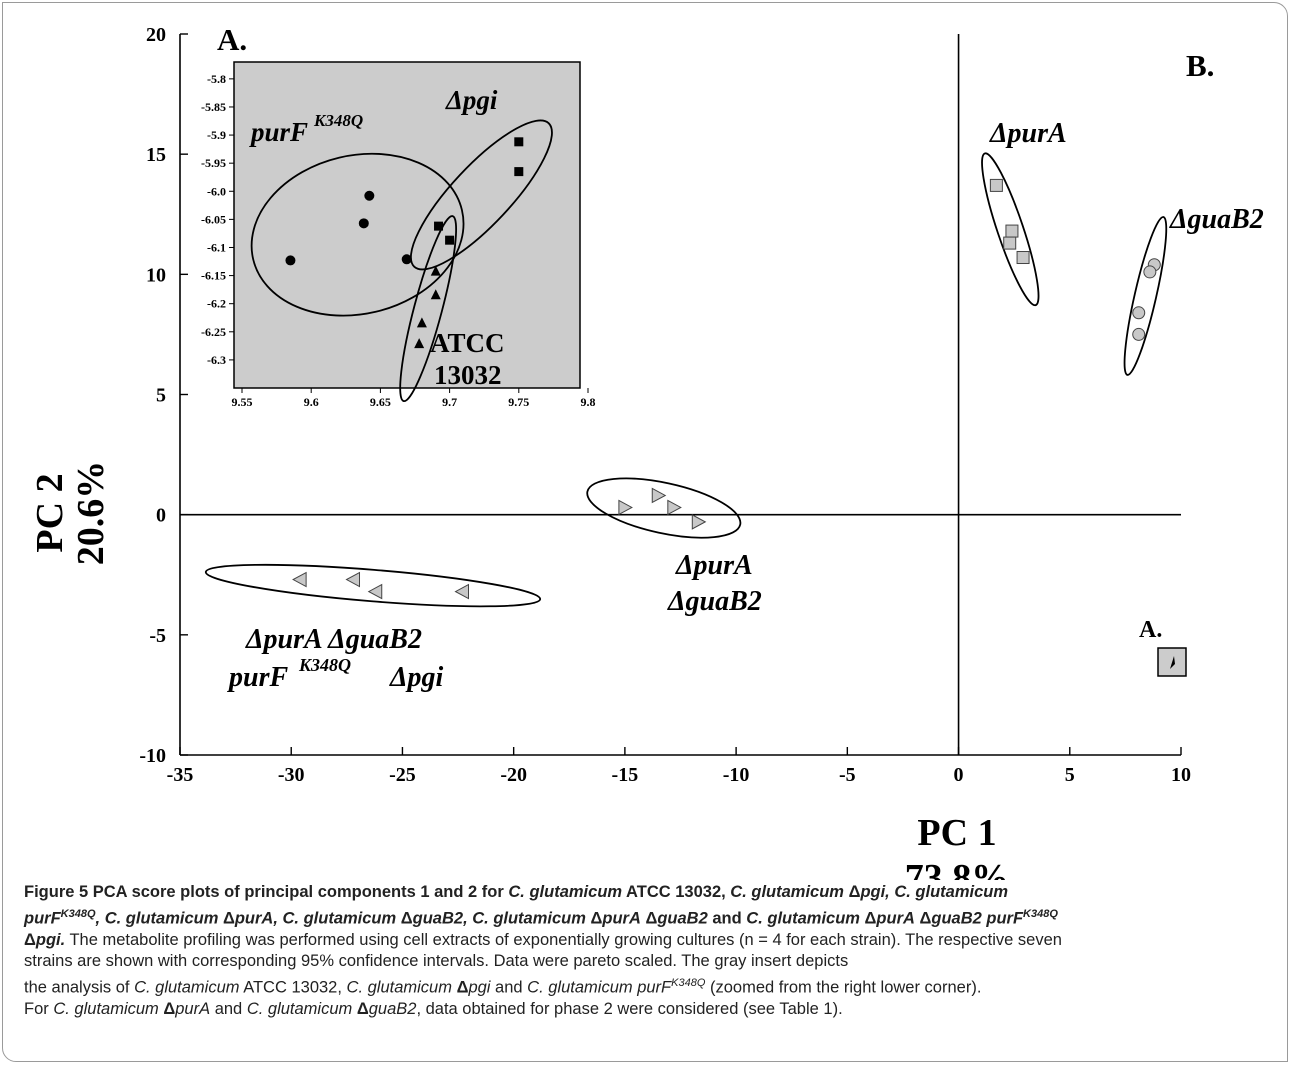 Image resolution: width=1293 pixels, height=1066 pixels. Describe the element at coordinates (50, 512) in the screenshot. I see `y-axis-label: PC 2` at that location.